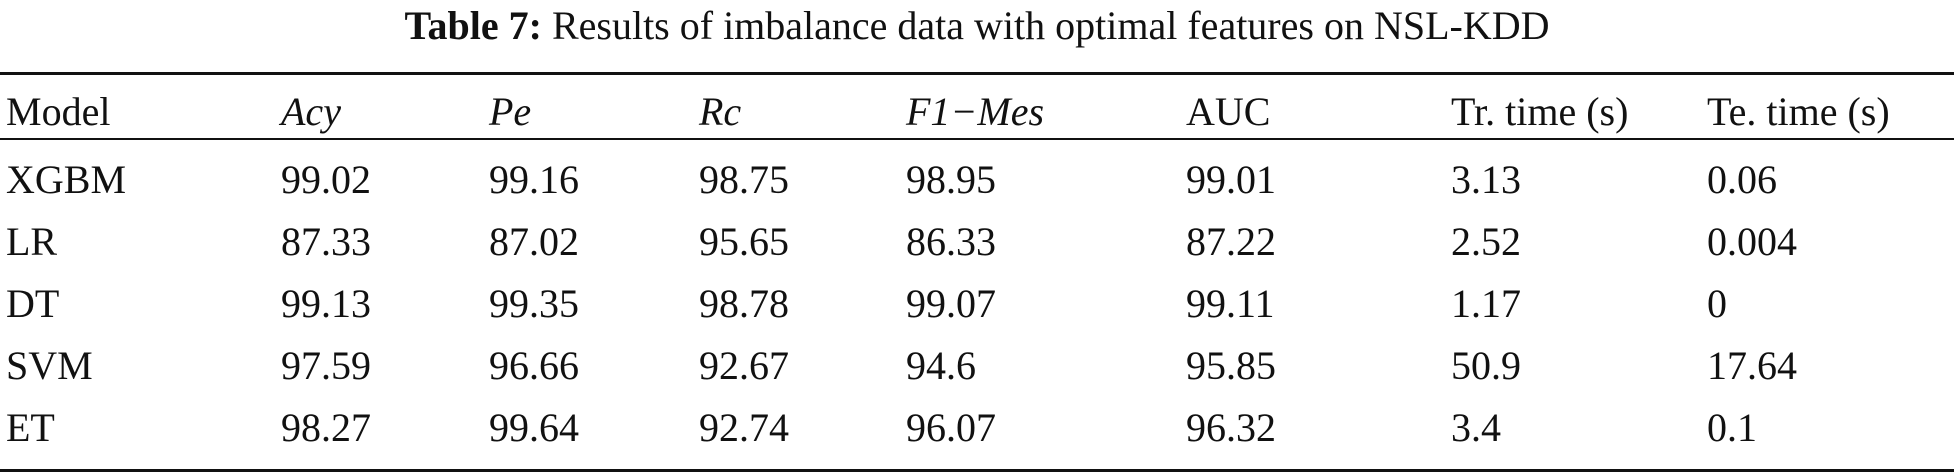 Image resolution: width=1954 pixels, height=475 pixels. Describe the element at coordinates (30, 427) in the screenshot. I see `cell-model: ET` at that location.